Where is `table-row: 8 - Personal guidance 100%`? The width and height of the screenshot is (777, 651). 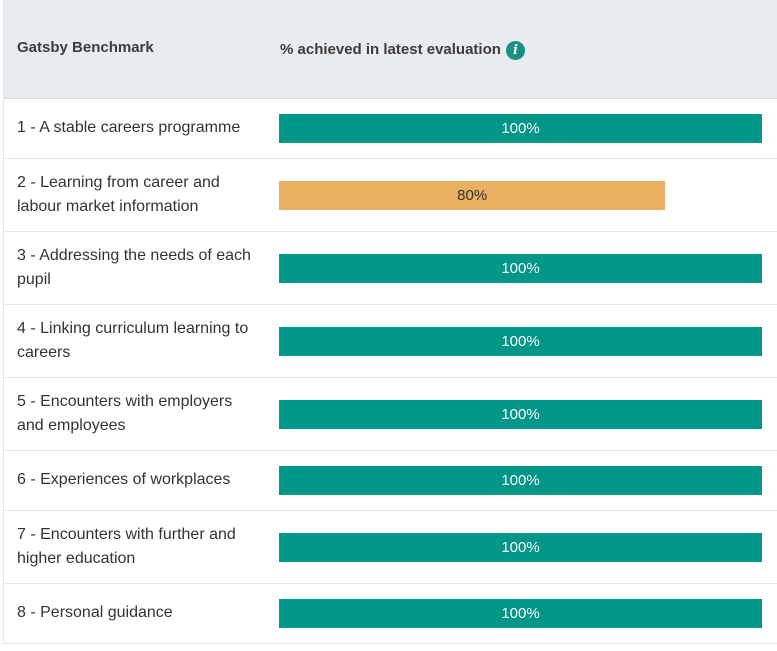
table-row: 8 - Personal guidance 100% is located at coordinates (390, 614).